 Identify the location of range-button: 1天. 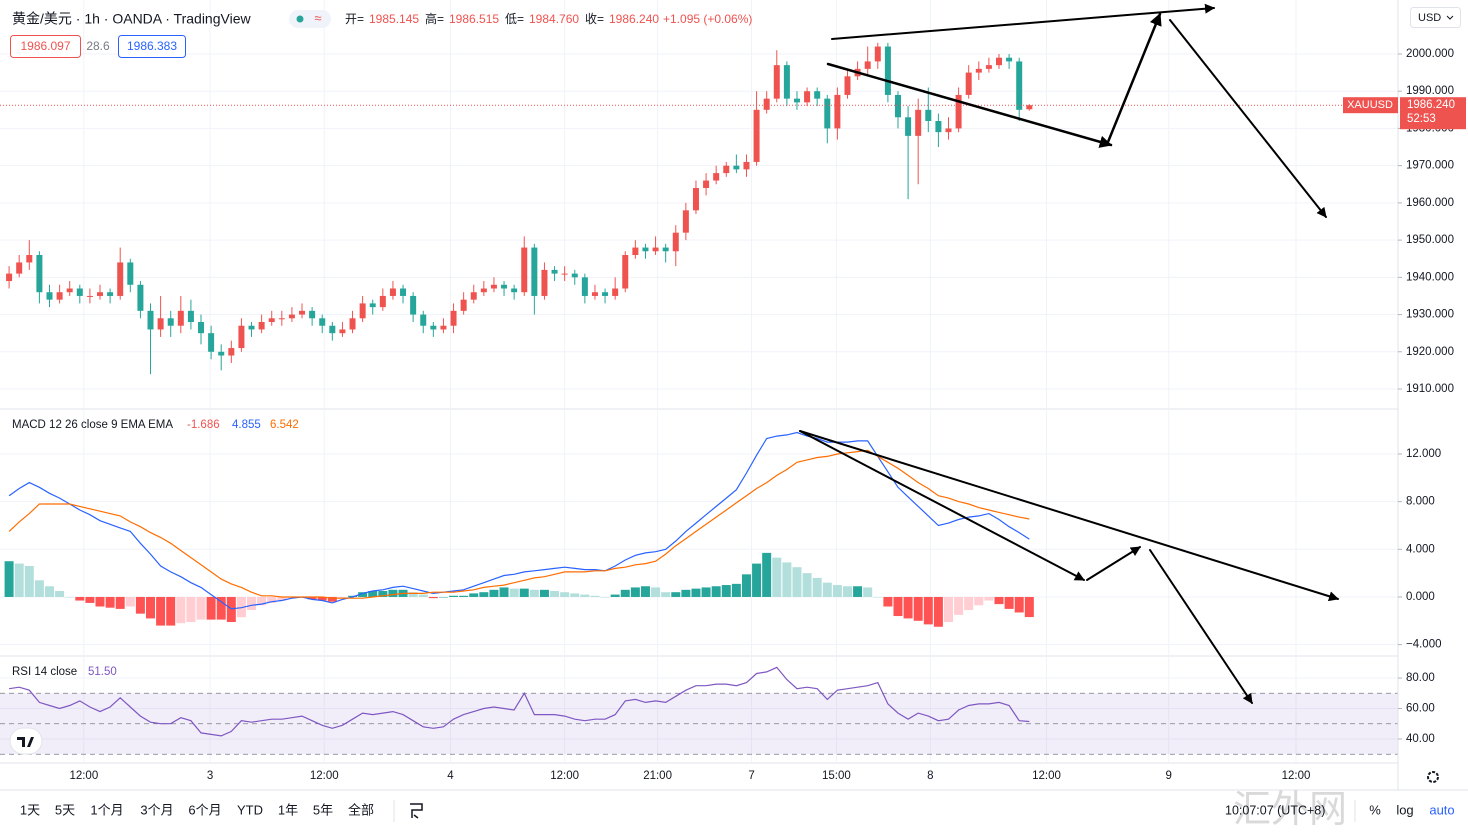
(30, 809).